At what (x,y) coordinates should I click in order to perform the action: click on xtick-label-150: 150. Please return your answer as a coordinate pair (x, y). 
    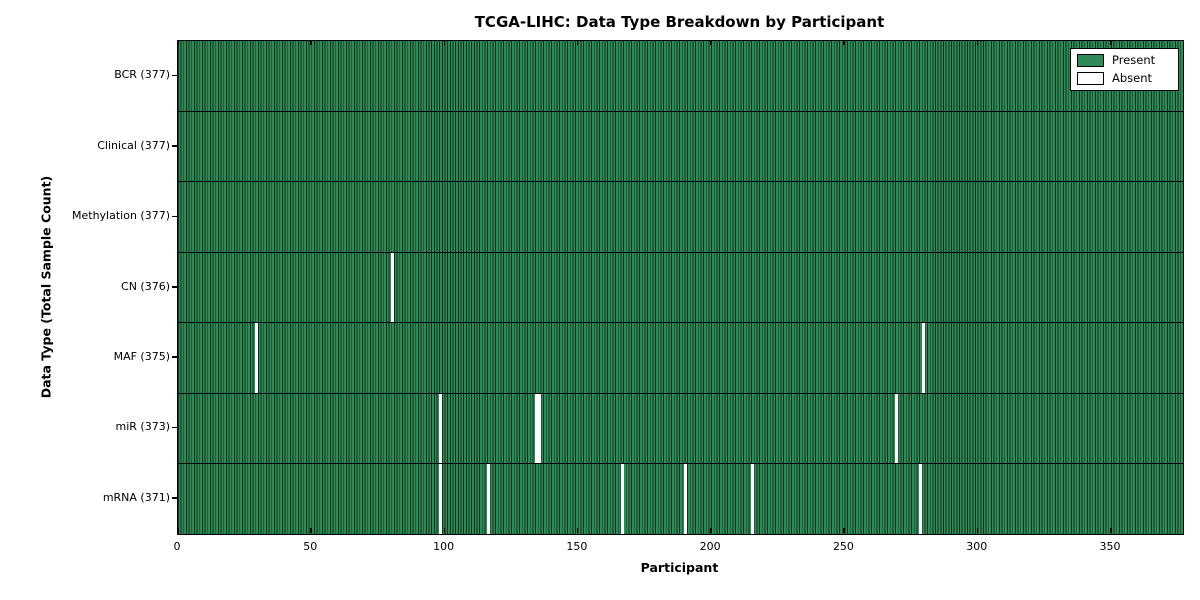
    Looking at the image, I should click on (577, 546).